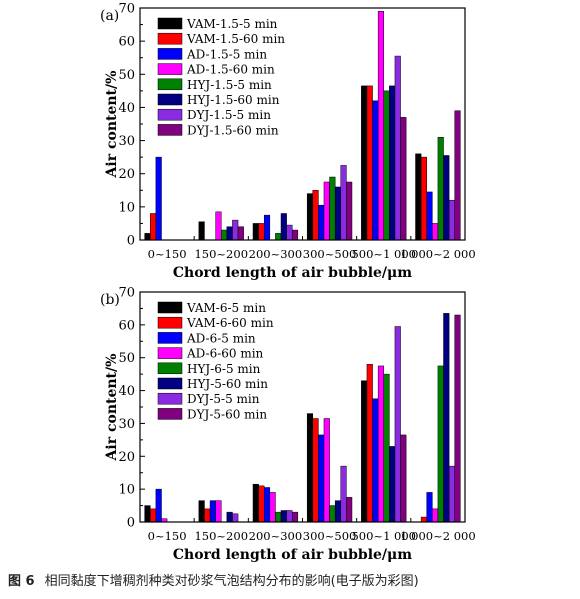 Image resolution: width=580 pixels, height=599 pixels. Describe the element at coordinates (131, 241) in the screenshot. I see `panel-a-ytick-label-0: 0` at that location.